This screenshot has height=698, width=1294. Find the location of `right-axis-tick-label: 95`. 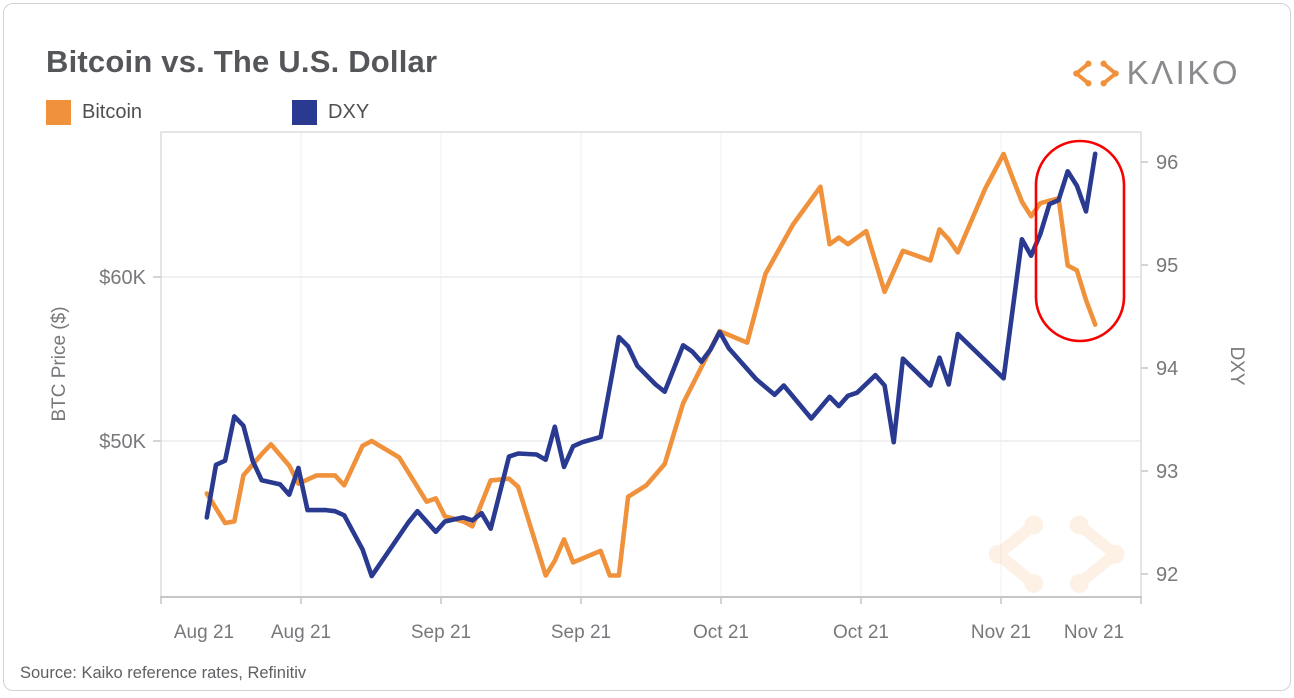

right-axis-tick-label: 95 is located at coordinates (1167, 266).